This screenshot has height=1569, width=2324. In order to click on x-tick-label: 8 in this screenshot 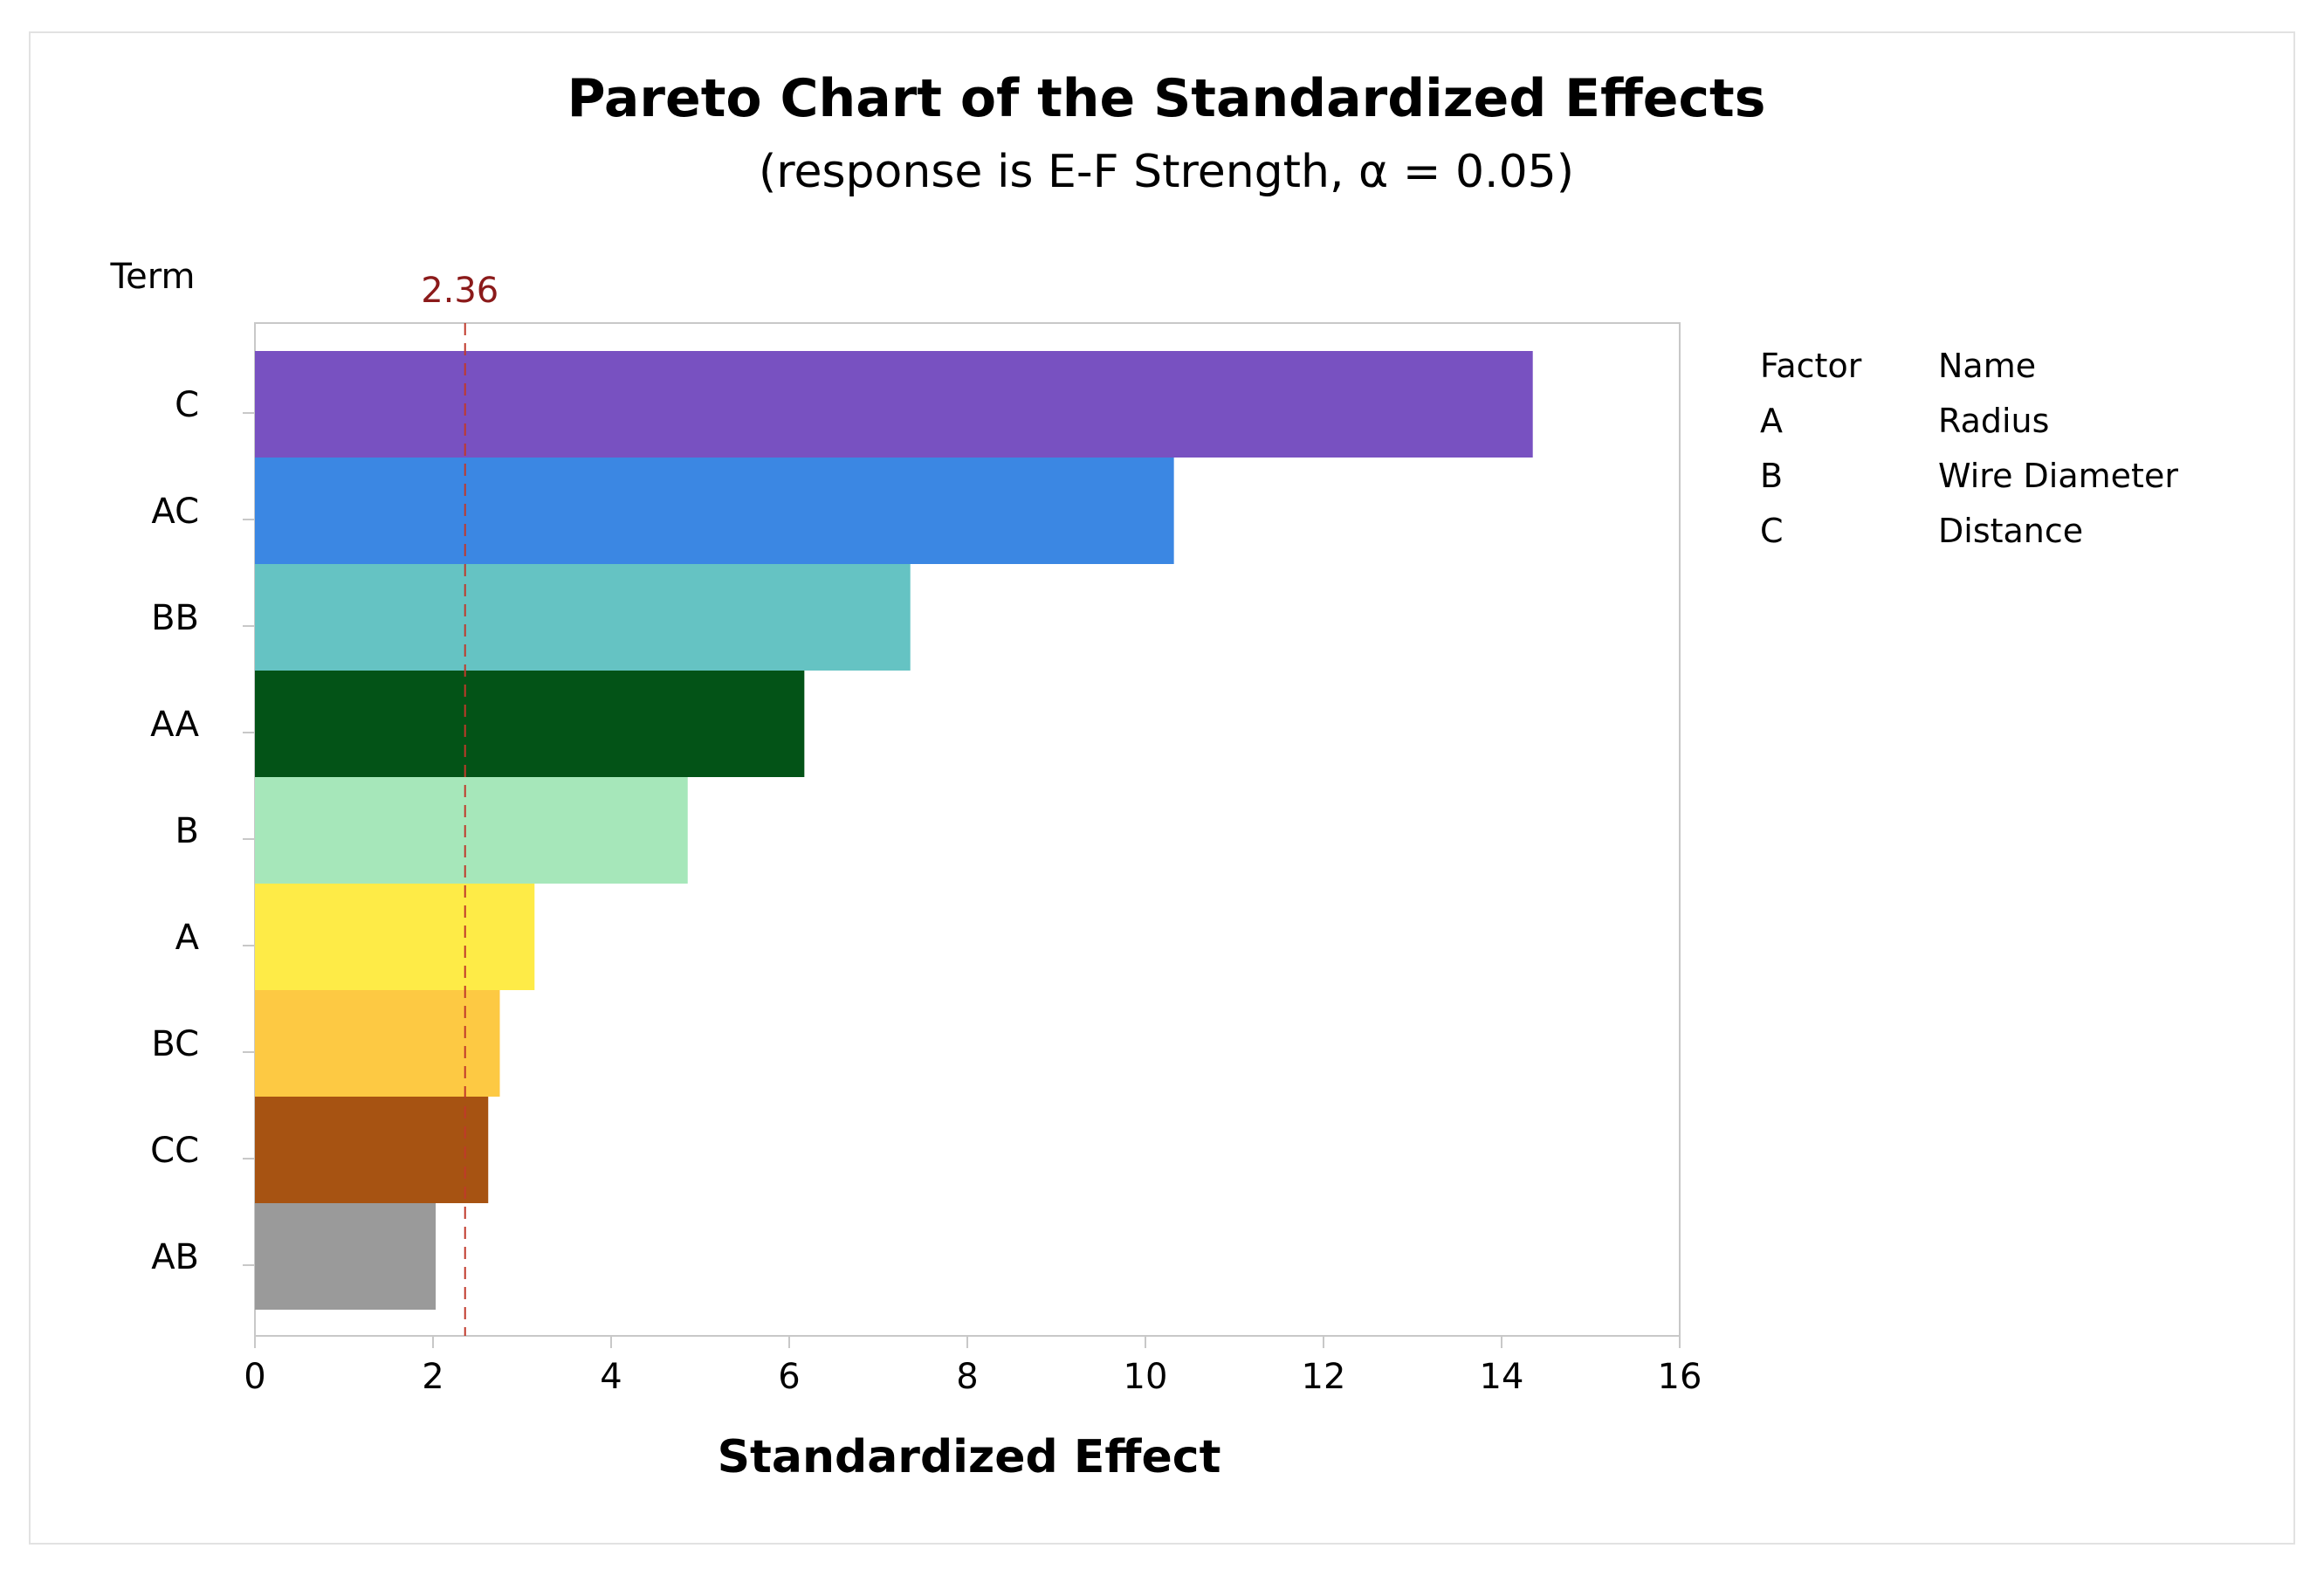, I will do `click(967, 1377)`.